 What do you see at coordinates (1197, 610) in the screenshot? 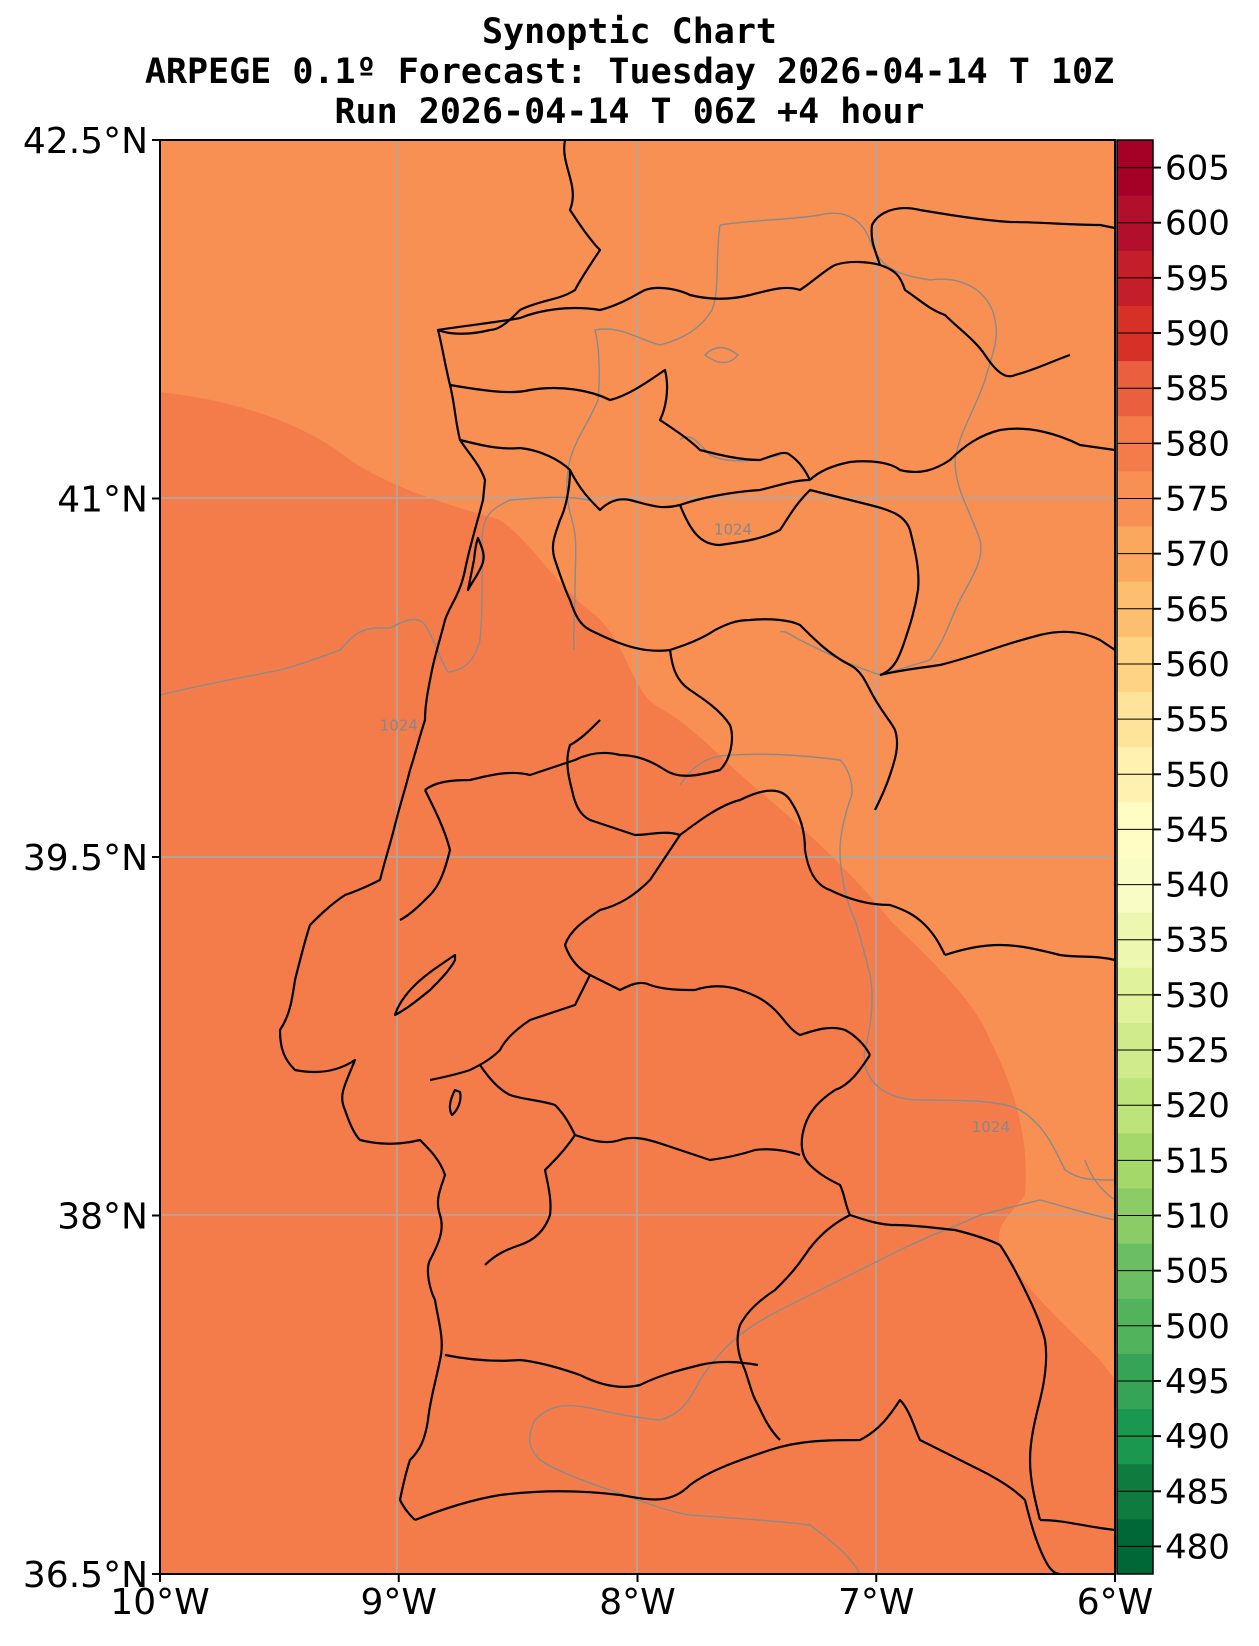
I see `colorbar-tick-label: 565` at bounding box center [1197, 610].